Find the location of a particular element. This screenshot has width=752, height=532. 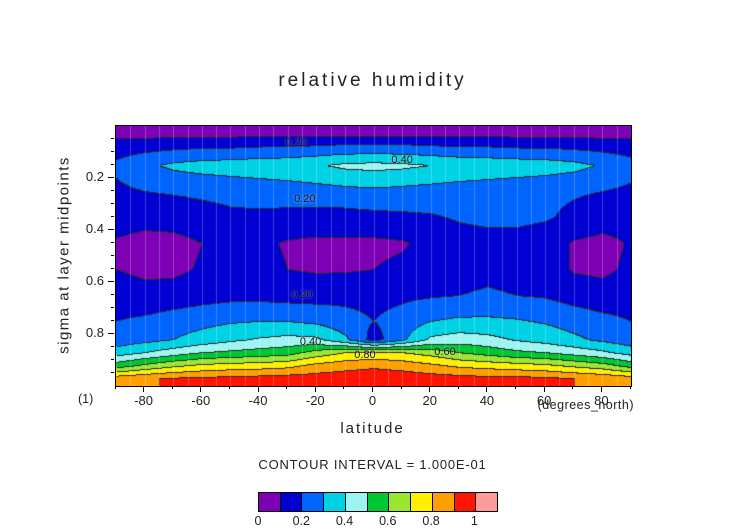

x-unit-label: (degrees_north) is located at coordinates (585, 405).